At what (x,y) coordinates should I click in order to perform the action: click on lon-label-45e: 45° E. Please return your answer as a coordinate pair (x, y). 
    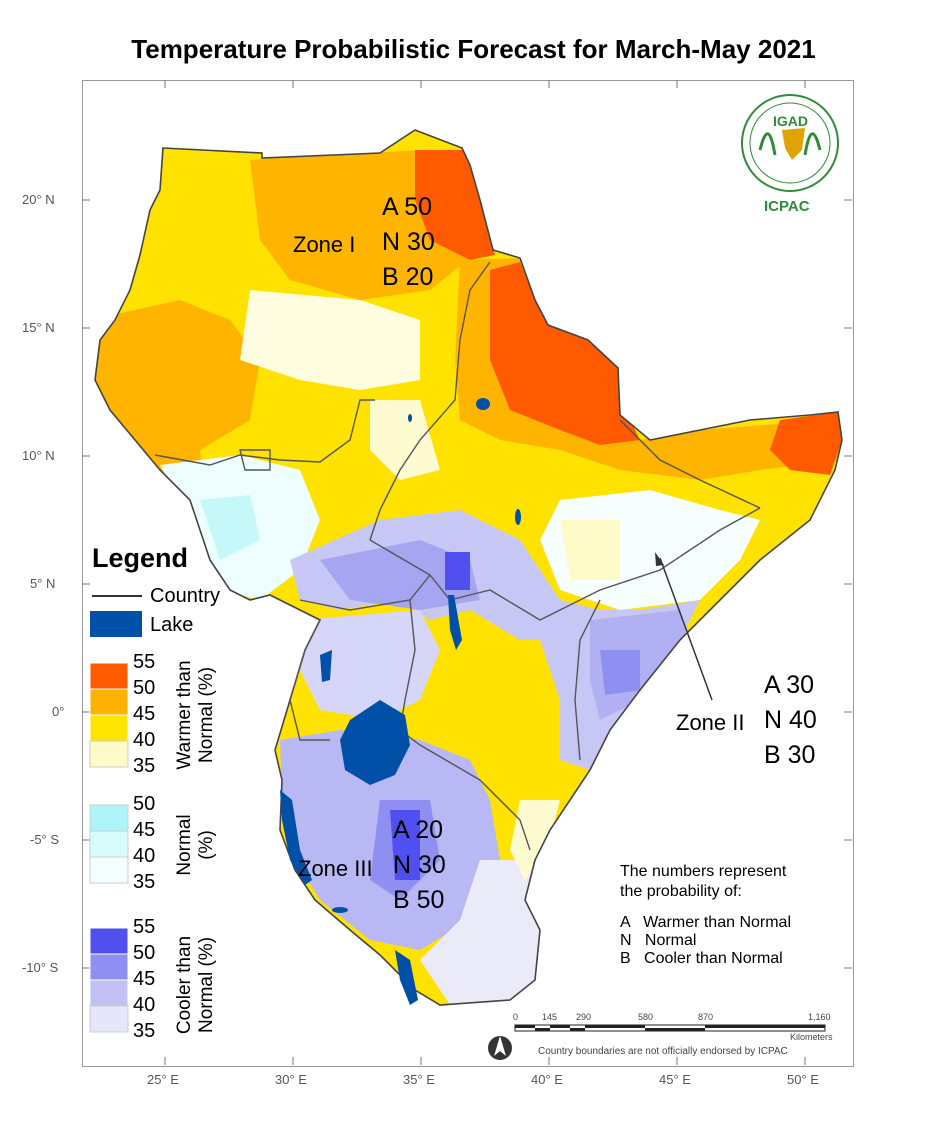
    Looking at the image, I should click on (675, 1079).